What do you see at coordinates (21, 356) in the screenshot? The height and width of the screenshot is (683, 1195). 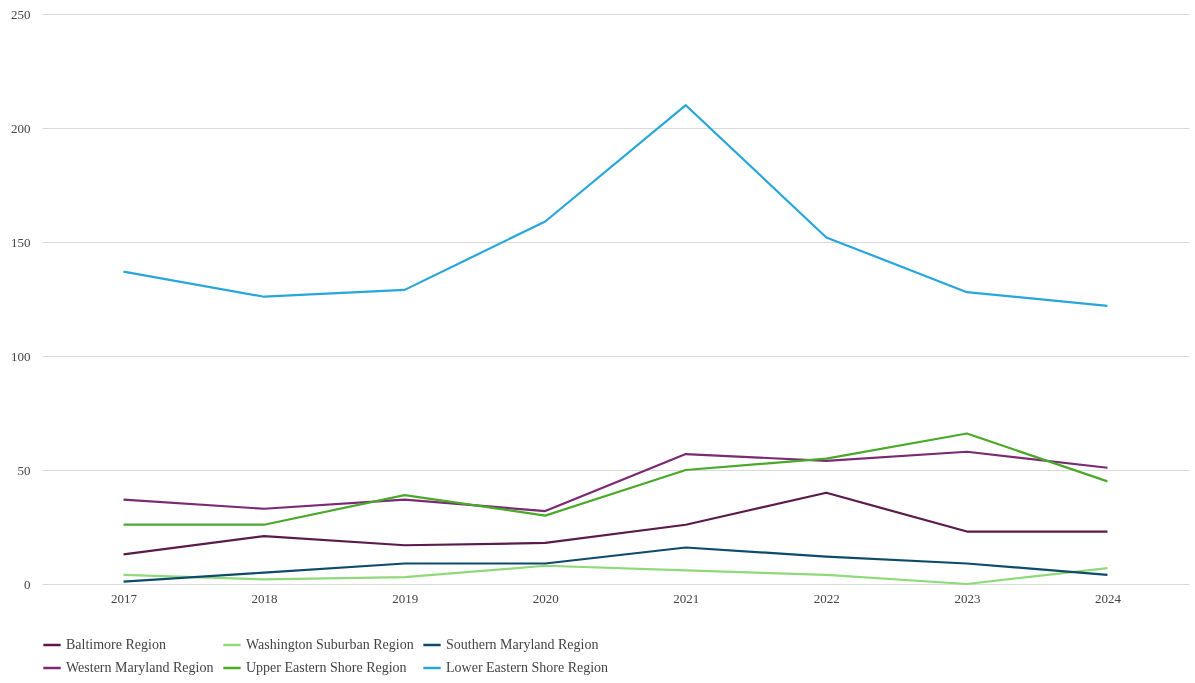 I see `y-tick-label: 100` at bounding box center [21, 356].